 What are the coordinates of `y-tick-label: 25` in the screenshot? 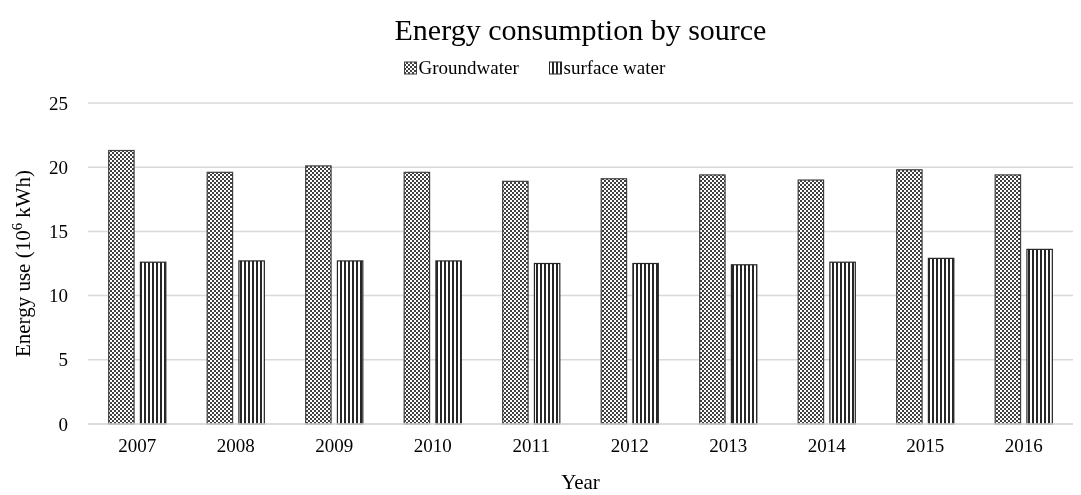 It's located at (58, 103).